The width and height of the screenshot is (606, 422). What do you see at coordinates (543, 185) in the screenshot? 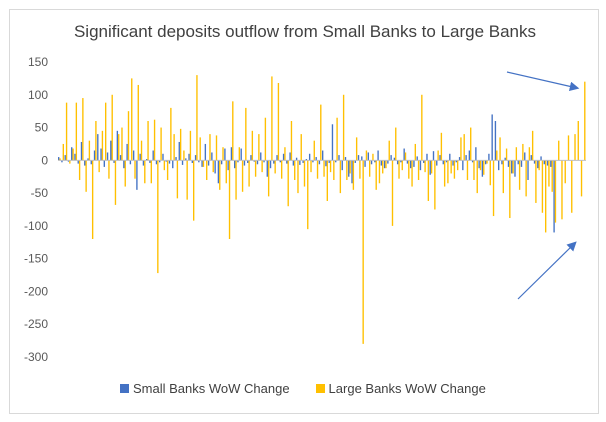
I see `annotation-arrows` at bounding box center [543, 185].